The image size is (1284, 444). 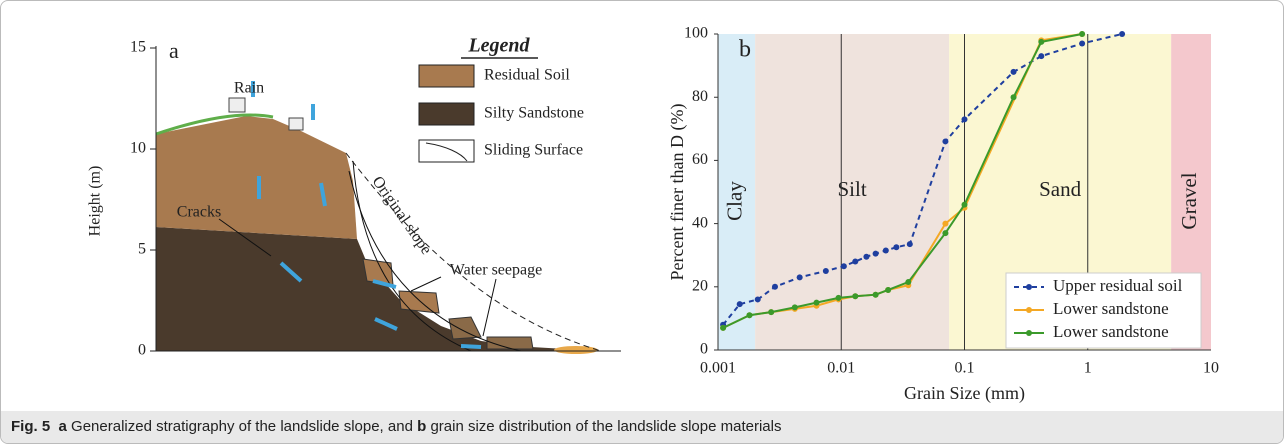 I want to click on x-tick-label: 0.01, so click(x=841, y=368).